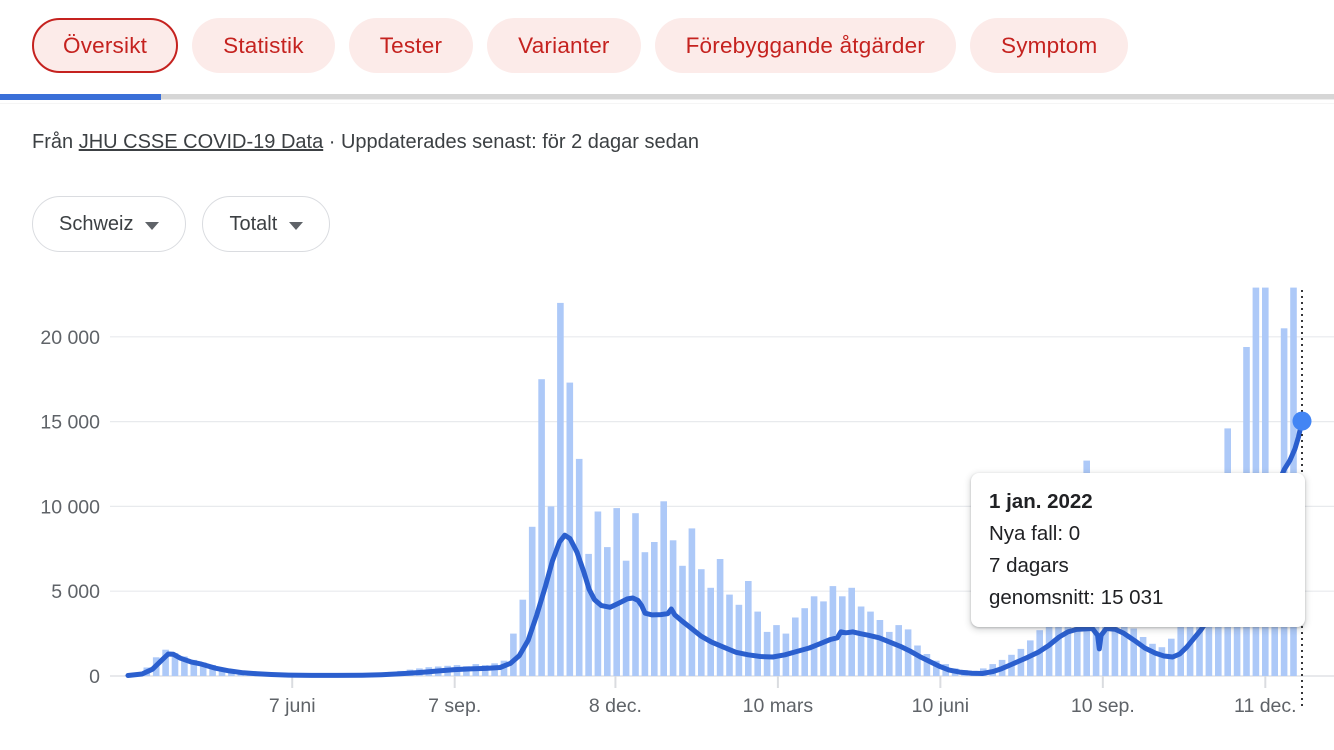  Describe the element at coordinates (667, 103) in the screenshot. I see `divider` at that location.